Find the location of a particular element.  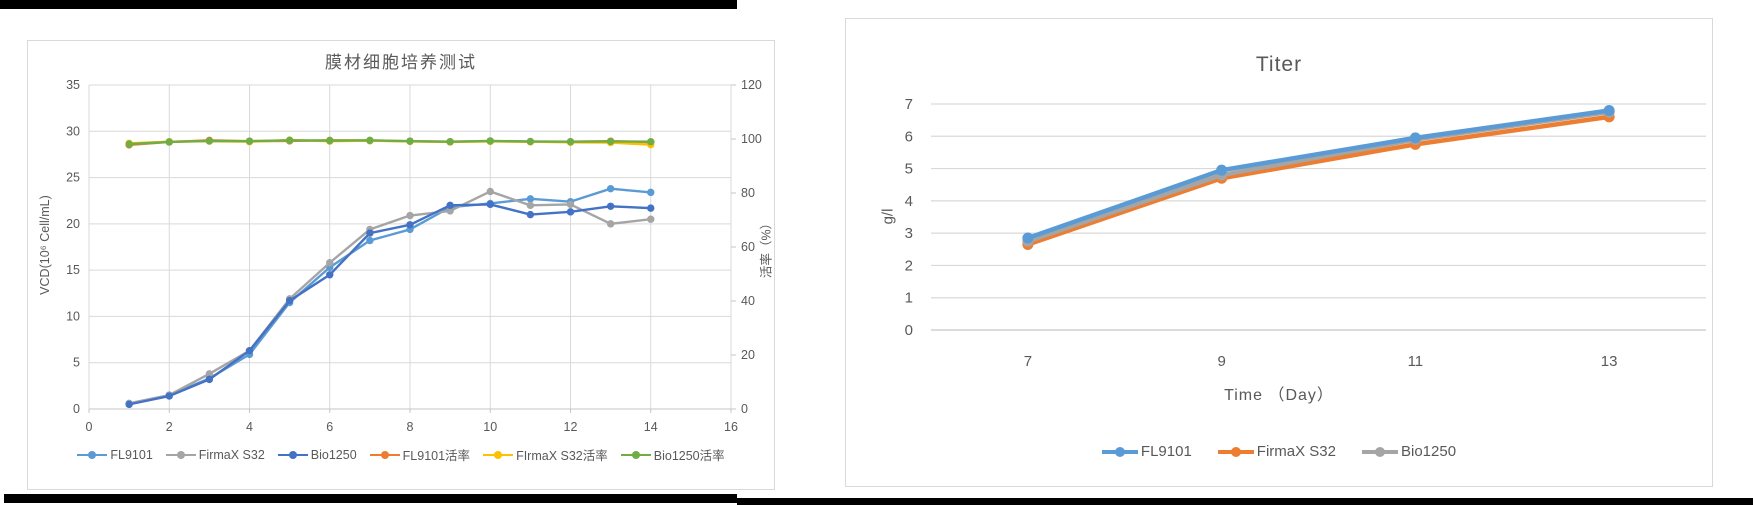

x-tick-label: 13 is located at coordinates (1609, 361).